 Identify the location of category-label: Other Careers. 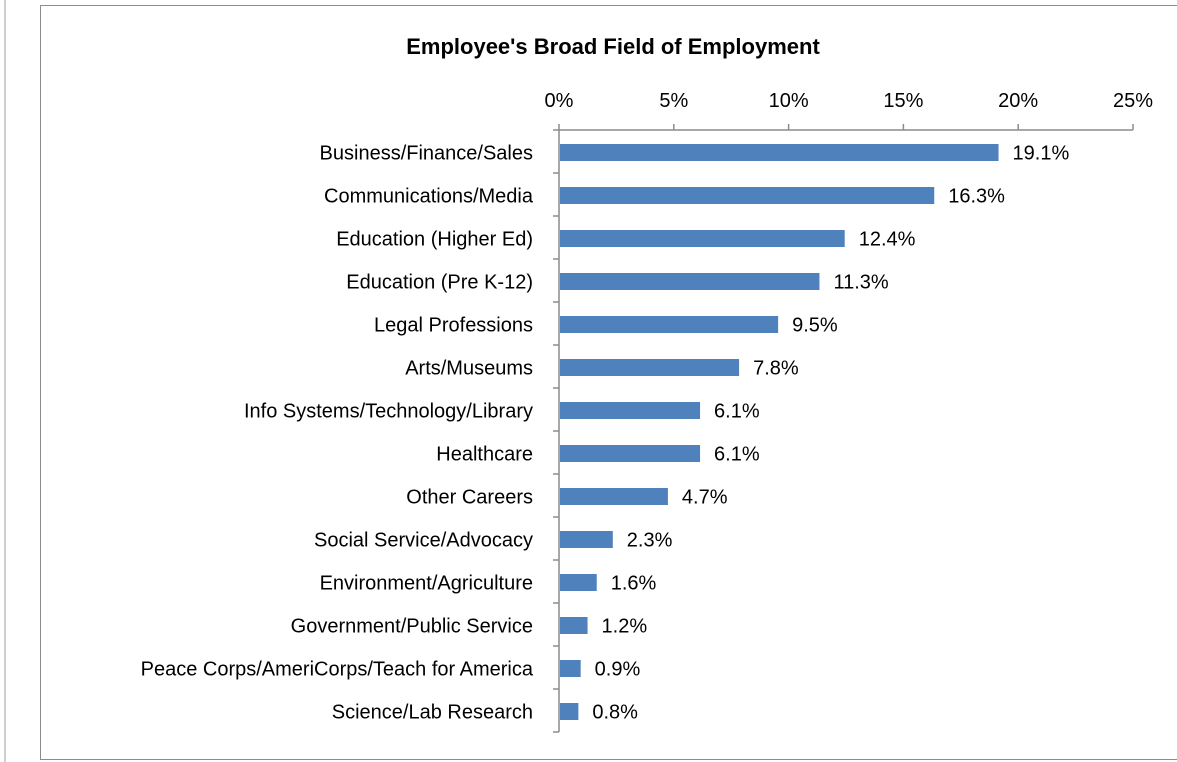
(469, 498).